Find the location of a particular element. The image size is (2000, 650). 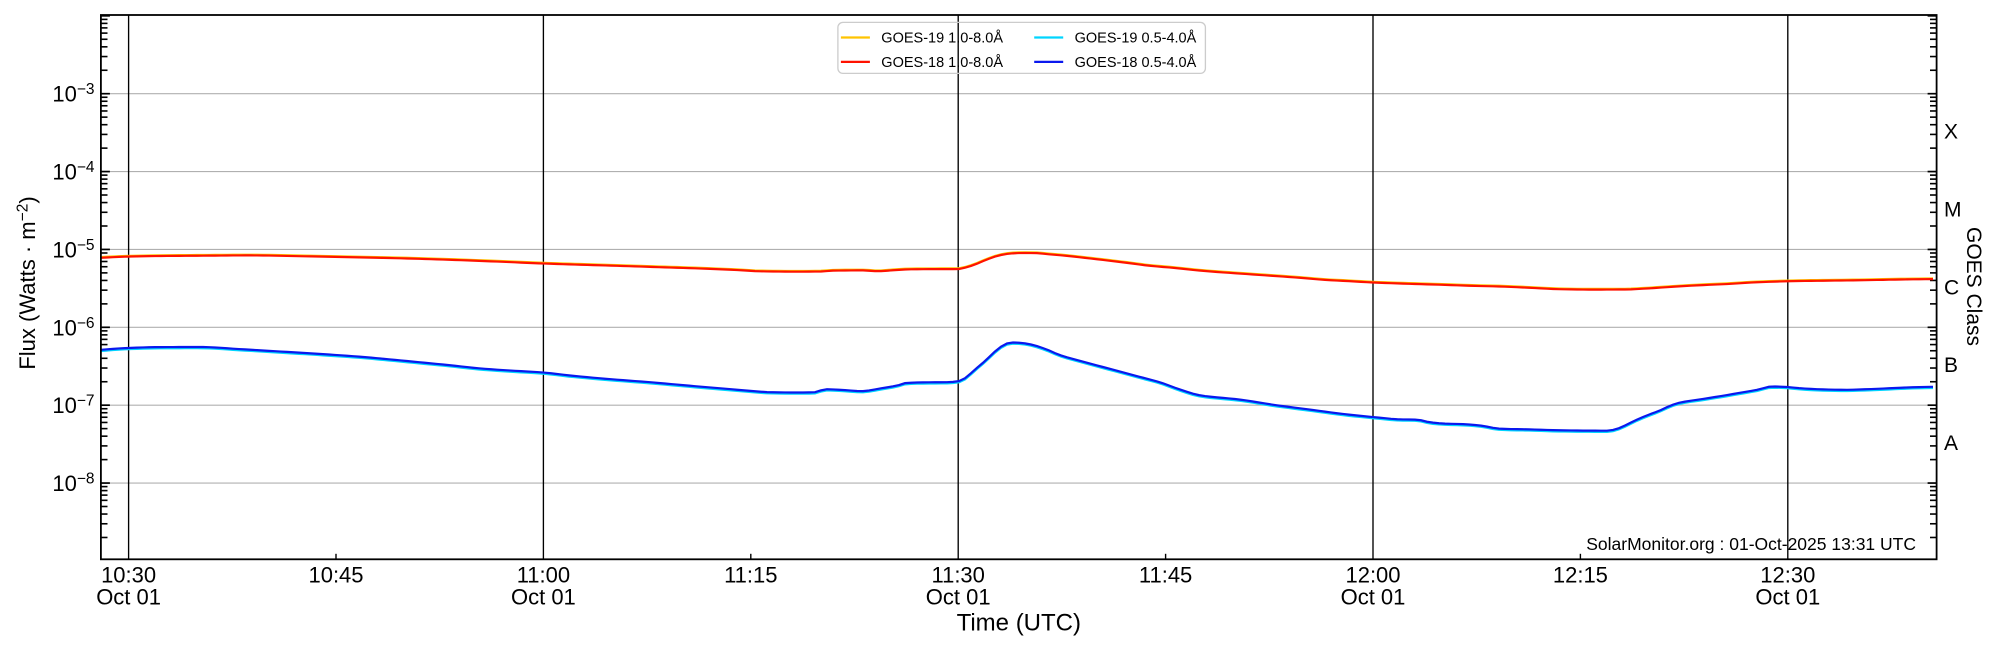

svg-text: 10−6 is located at coordinates (73, 328).